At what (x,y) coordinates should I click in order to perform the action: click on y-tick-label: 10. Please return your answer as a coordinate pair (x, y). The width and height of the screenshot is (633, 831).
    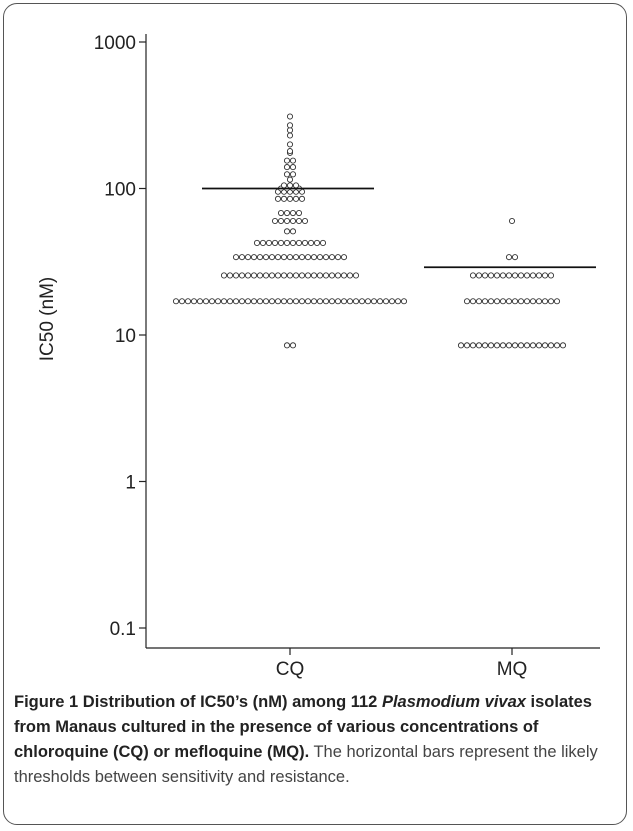
    Looking at the image, I should click on (125, 336).